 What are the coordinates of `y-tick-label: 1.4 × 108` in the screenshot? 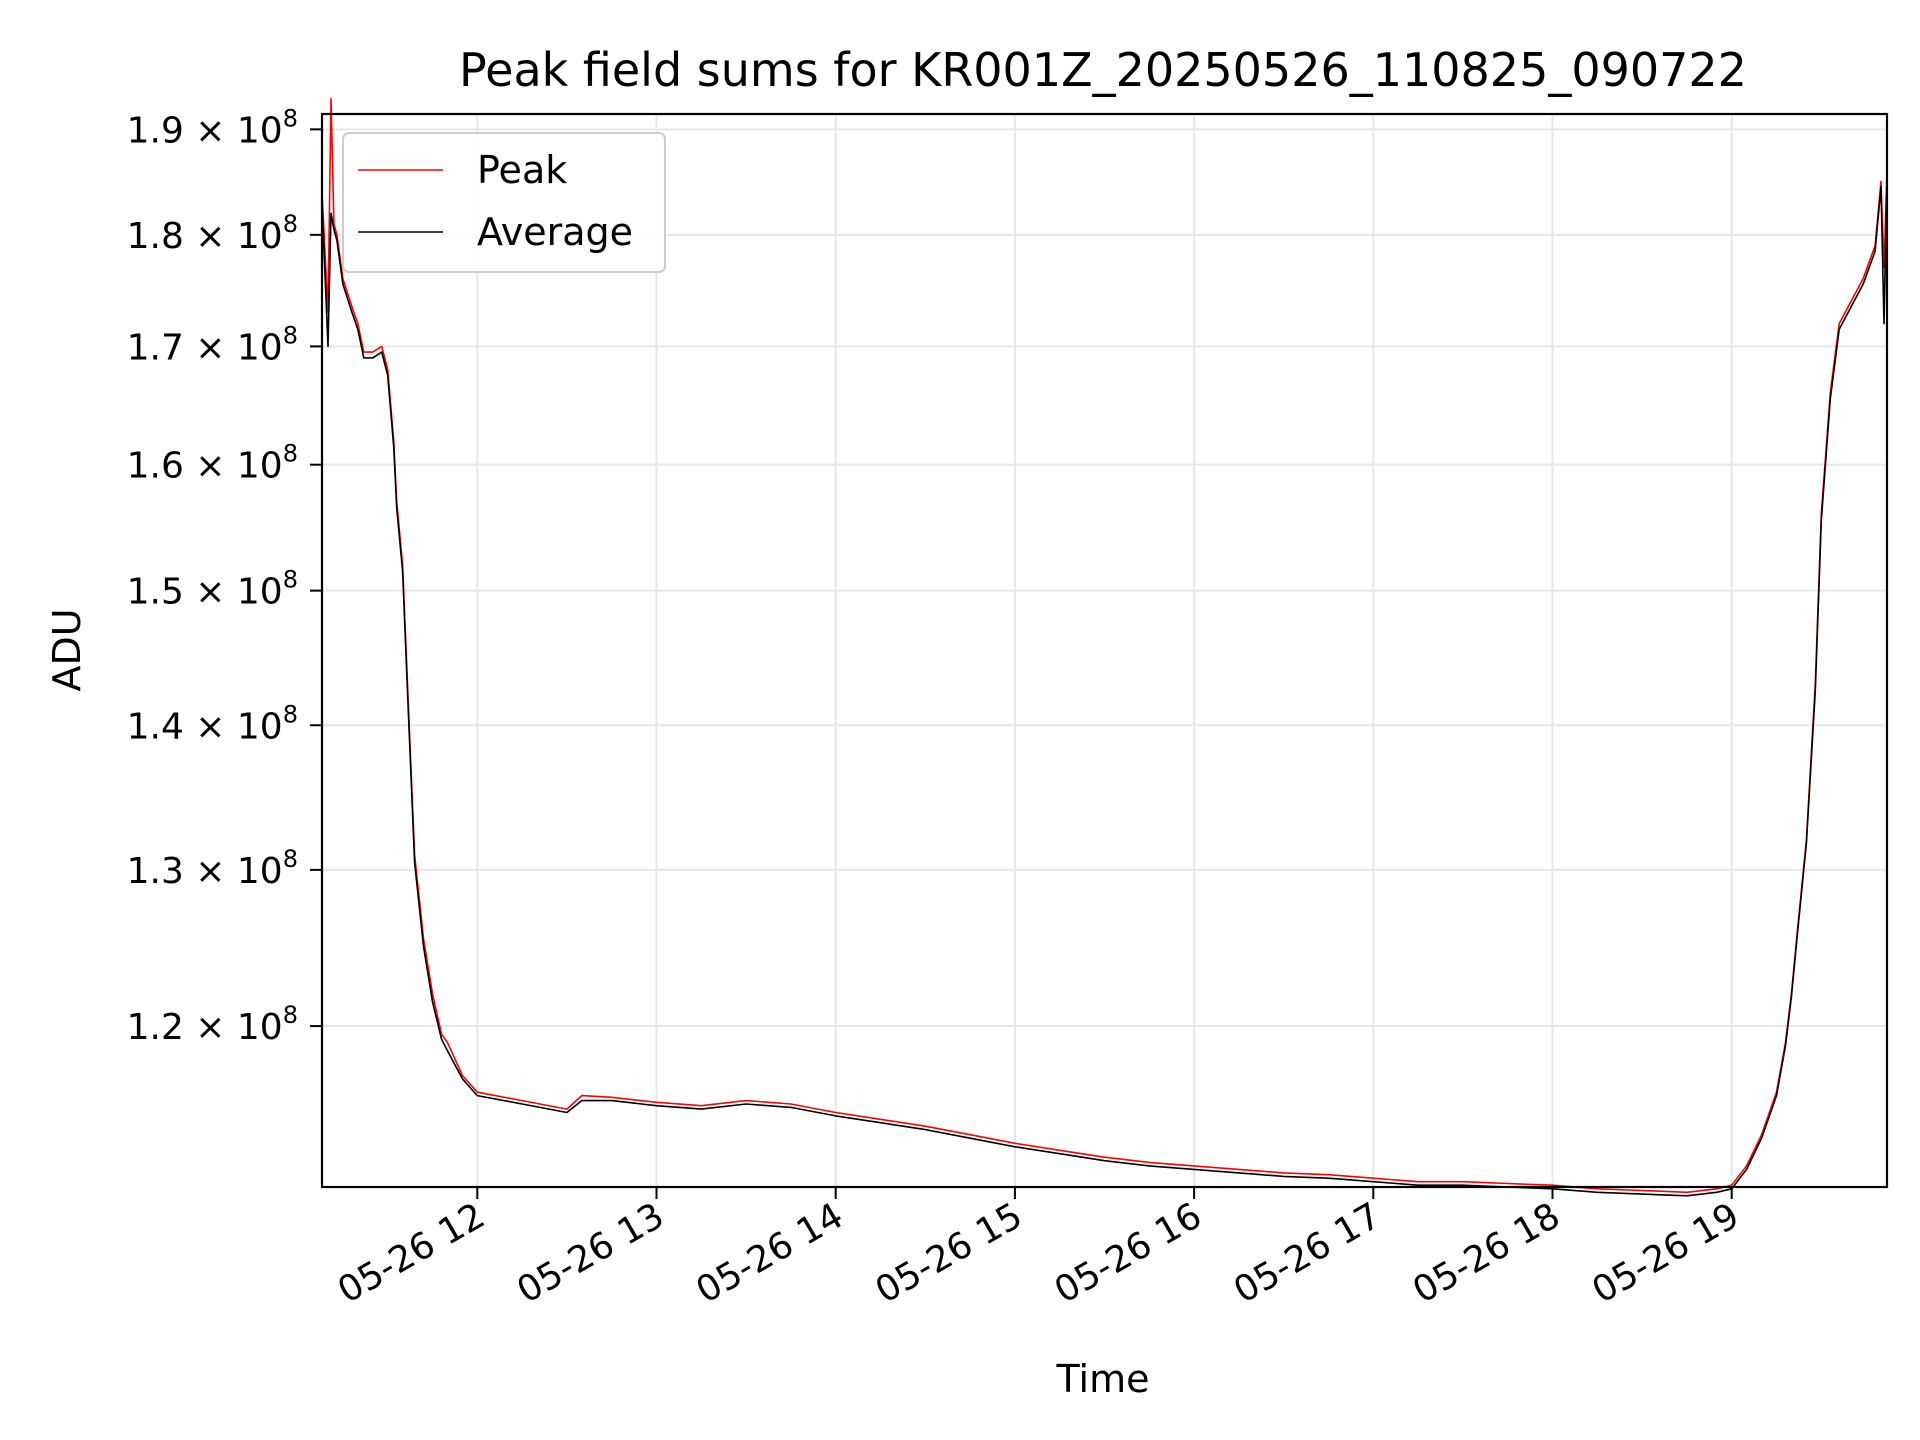 It's located at (212, 723).